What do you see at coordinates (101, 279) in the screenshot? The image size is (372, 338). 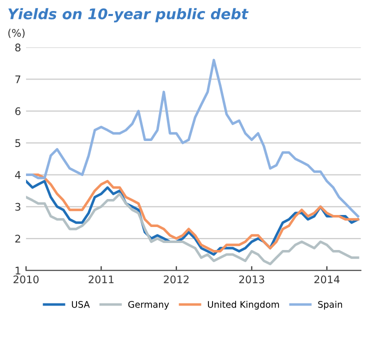 I see `x-tick-label: 2011` at bounding box center [101, 279].